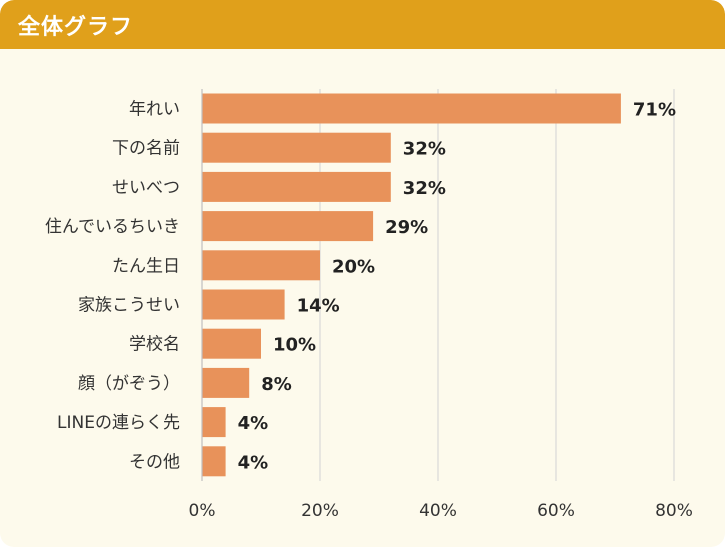 The height and width of the screenshot is (547, 725). What do you see at coordinates (294, 345) in the screenshot?
I see `data-label: 10%` at bounding box center [294, 345].